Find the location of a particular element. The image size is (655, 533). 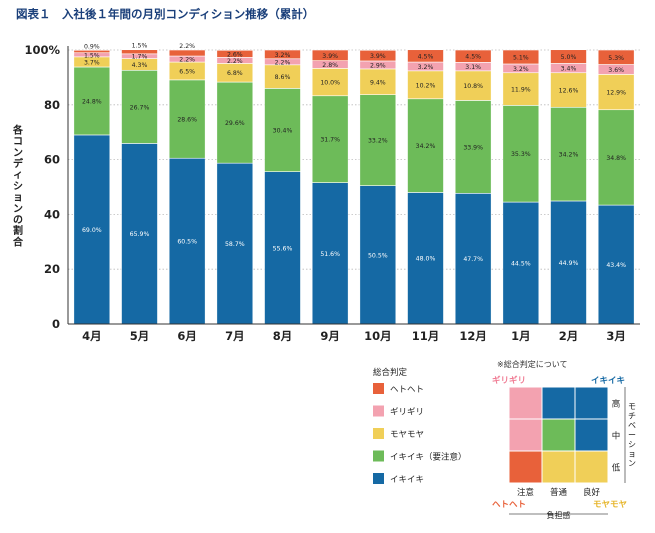

data-label: 3.2% is located at coordinates (521, 69).